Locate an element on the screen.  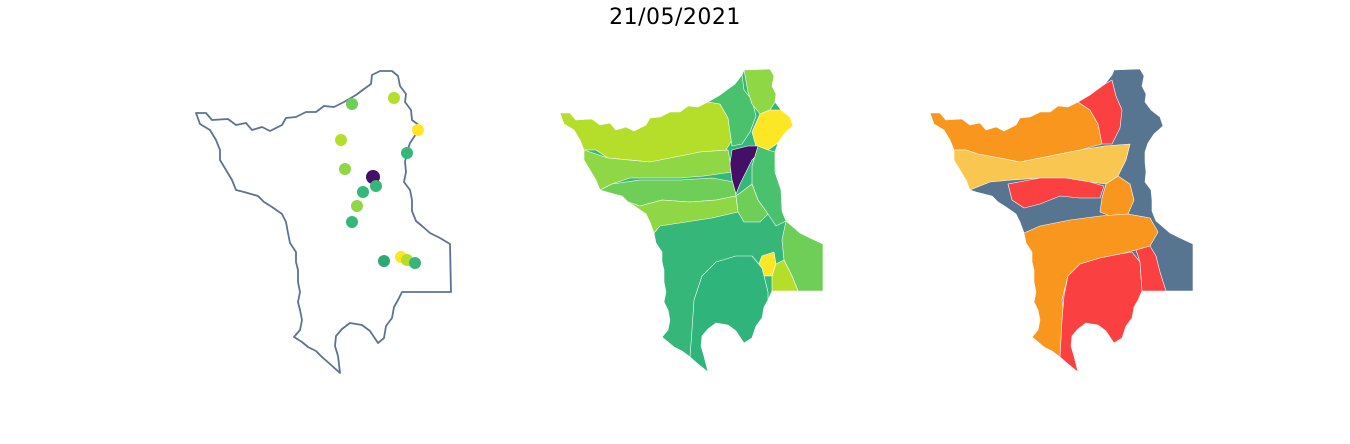
basin-map-status is located at coordinates (1061, 220).